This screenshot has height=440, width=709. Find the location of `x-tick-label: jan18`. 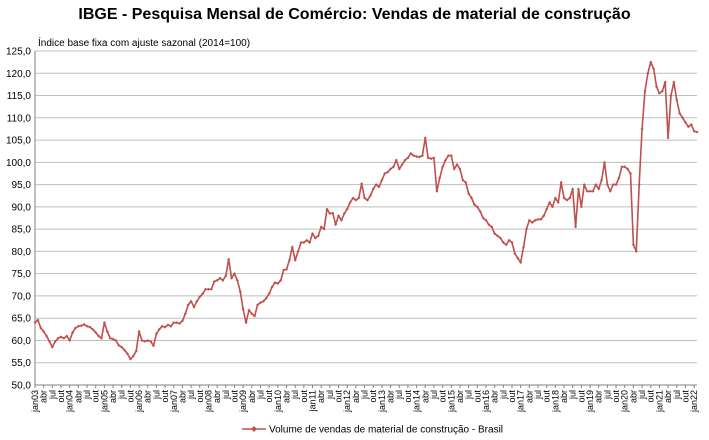

x-tick-label: jan18 is located at coordinates (555, 401).